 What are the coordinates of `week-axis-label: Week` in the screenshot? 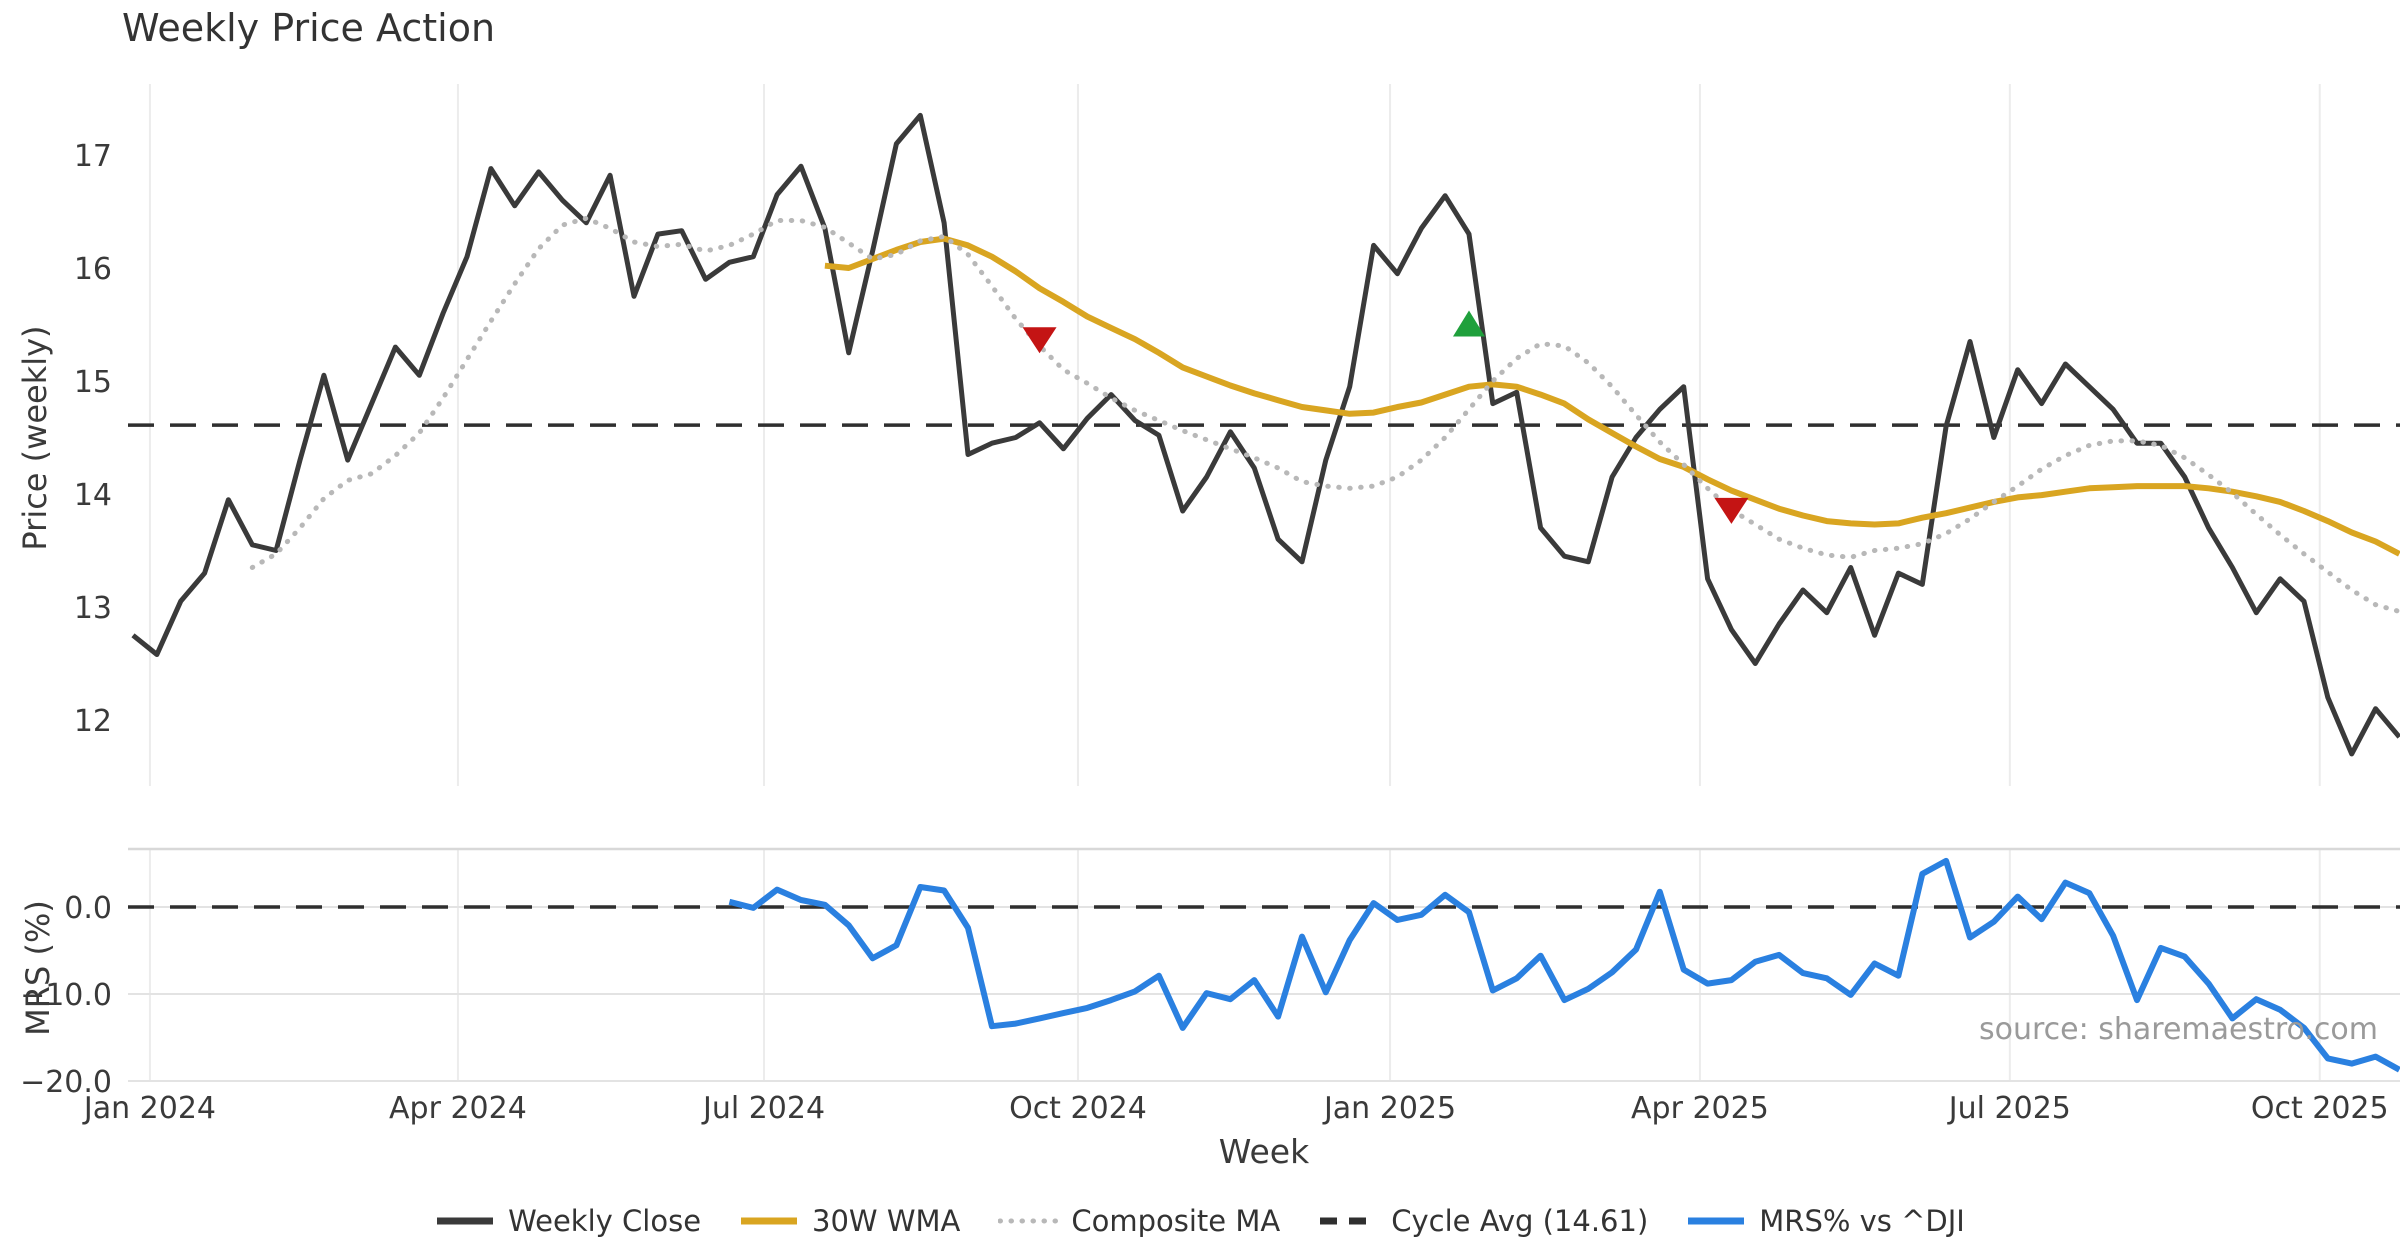 It's located at (1264, 1151).